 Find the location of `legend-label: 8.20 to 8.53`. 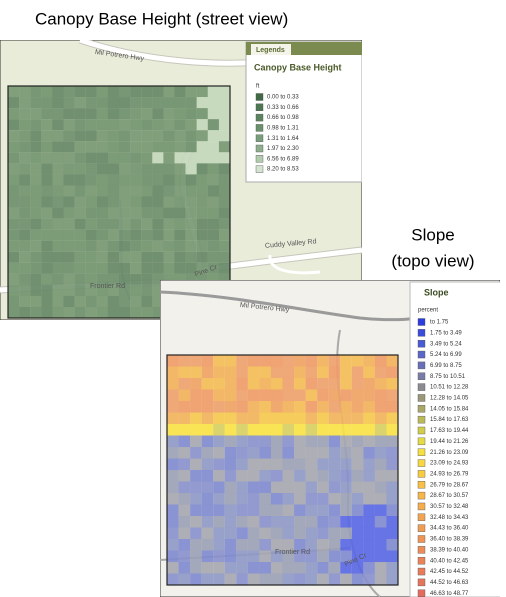

legend-label: 8.20 to 8.53 is located at coordinates (283, 170).